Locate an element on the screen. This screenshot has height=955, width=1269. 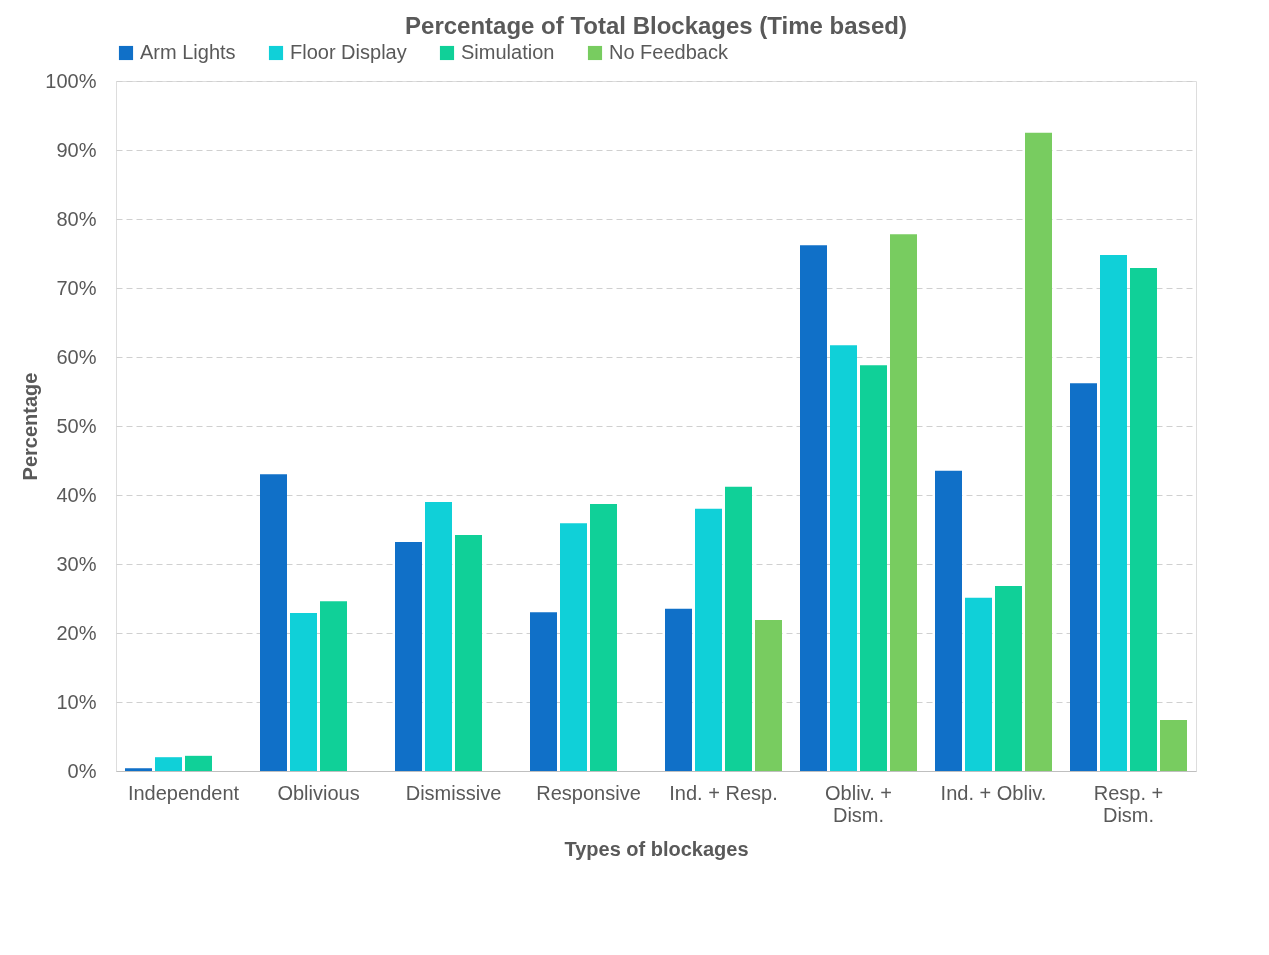
y-tick-label: 20% is located at coordinates (76, 632).